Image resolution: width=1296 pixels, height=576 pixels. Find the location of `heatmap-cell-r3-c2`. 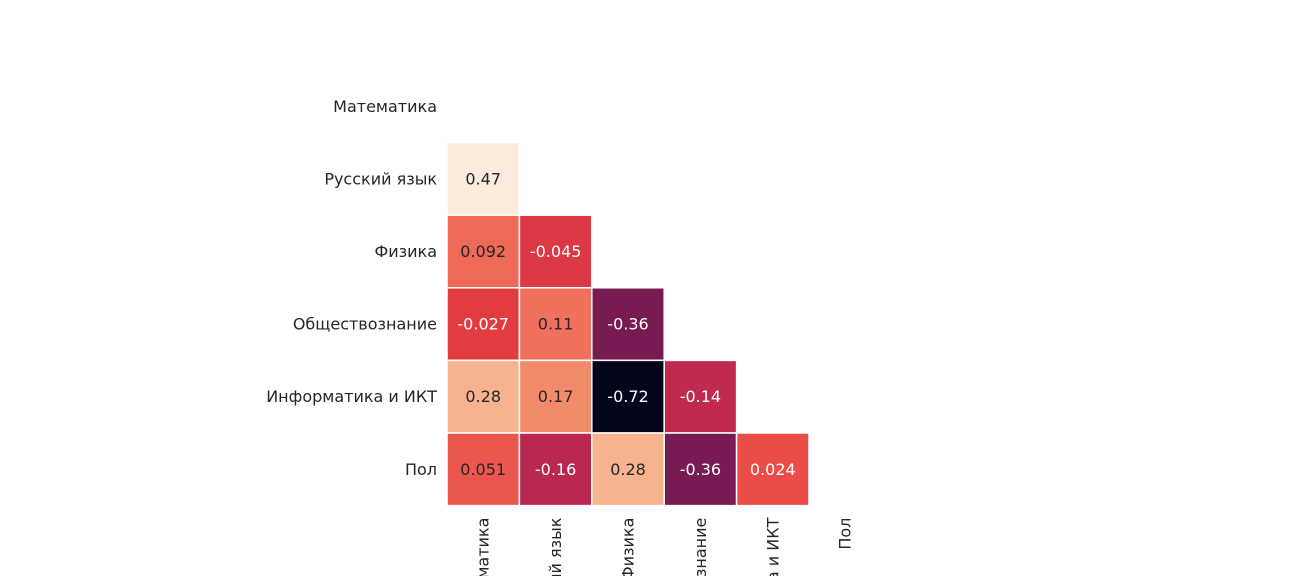

heatmap-cell-r3-c2 is located at coordinates (628, 324).